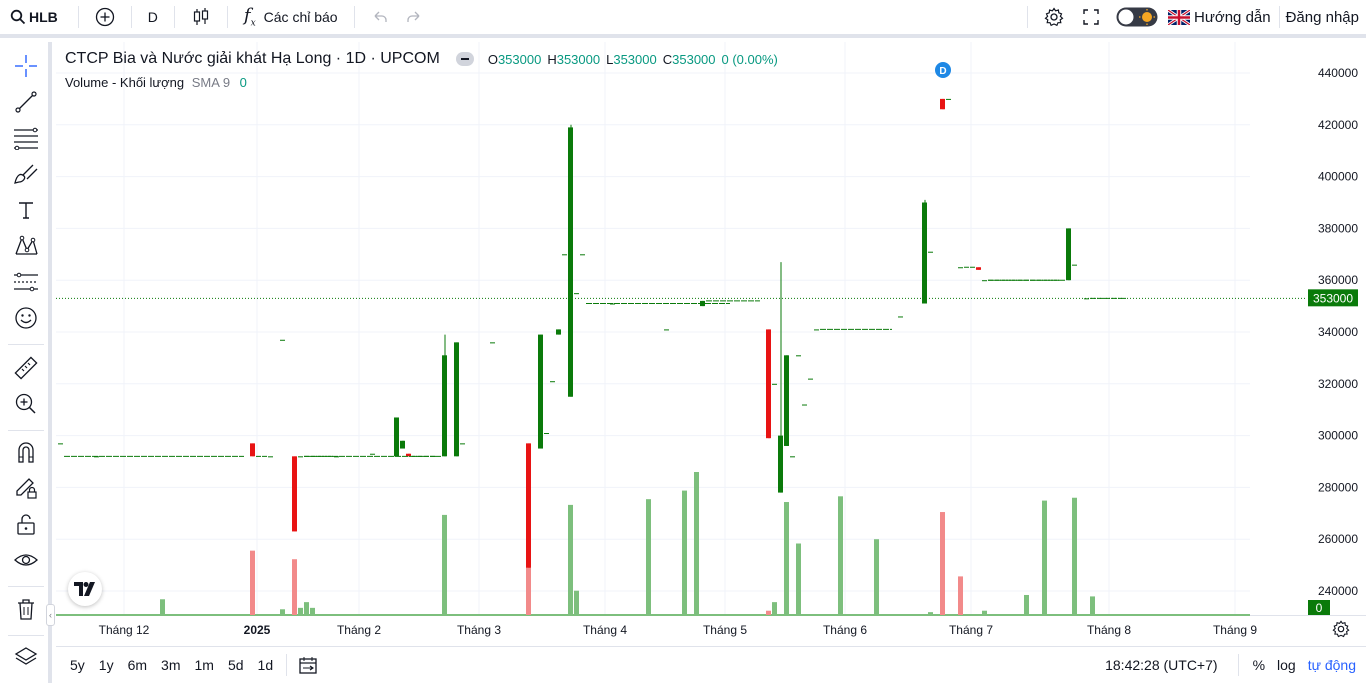 The image size is (1366, 683). What do you see at coordinates (265, 665) in the screenshot?
I see `range-1d-button: 1d` at bounding box center [265, 665].